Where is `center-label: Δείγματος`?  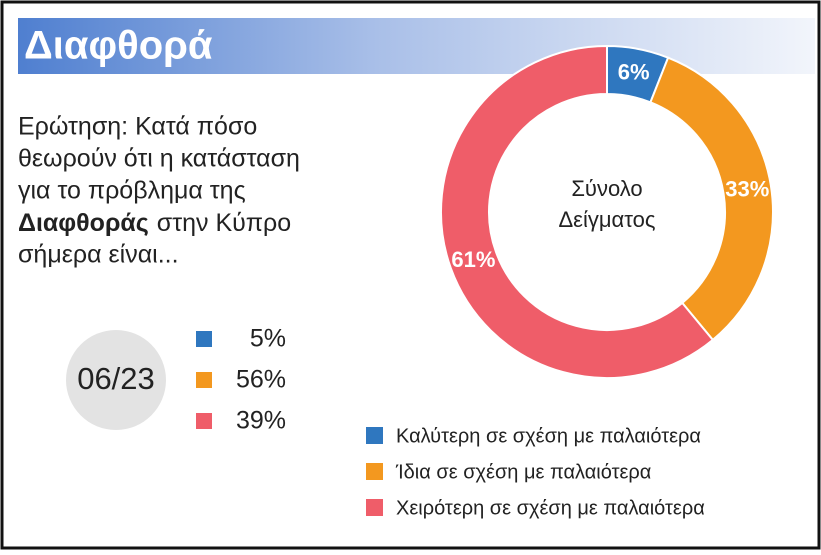
center-label: Δείγματος is located at coordinates (606, 219).